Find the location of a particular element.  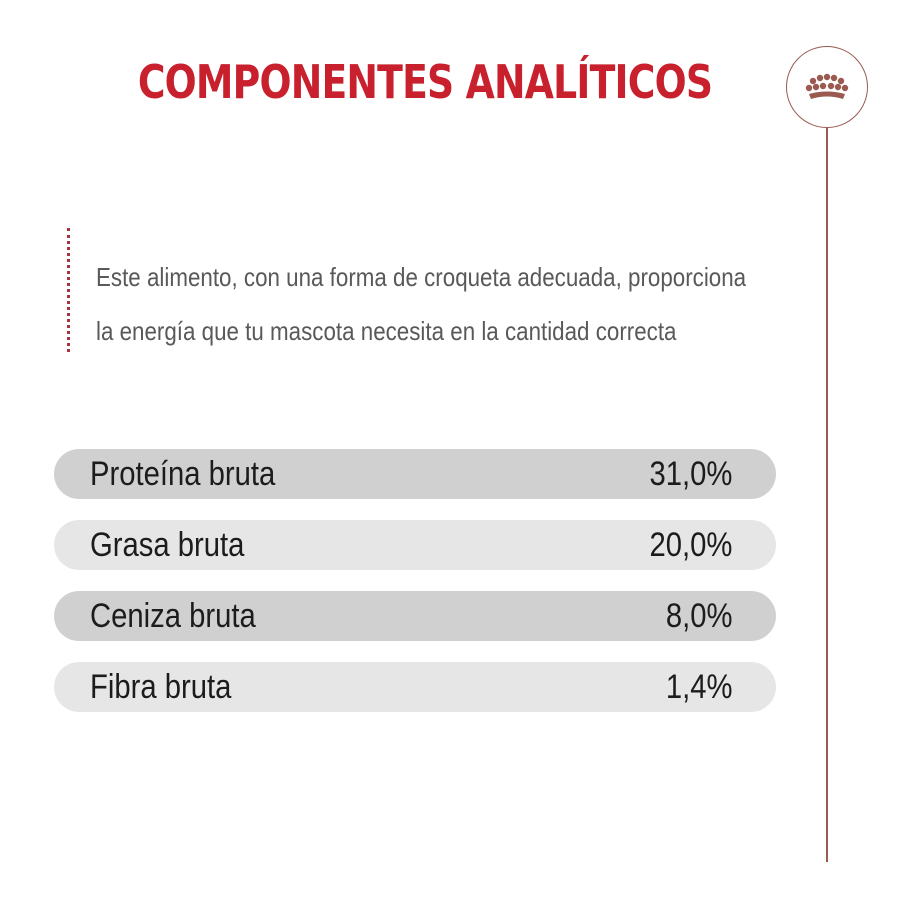

component-row-fibra: Fibra bruta 1,4% is located at coordinates (415, 687).